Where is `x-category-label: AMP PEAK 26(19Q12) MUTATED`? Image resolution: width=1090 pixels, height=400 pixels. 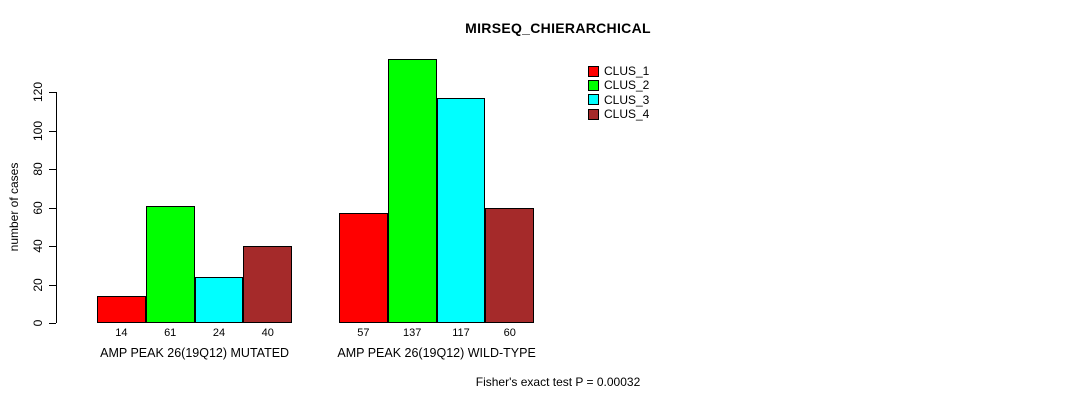 x-category-label: AMP PEAK 26(19Q12) MUTATED is located at coordinates (195, 353).